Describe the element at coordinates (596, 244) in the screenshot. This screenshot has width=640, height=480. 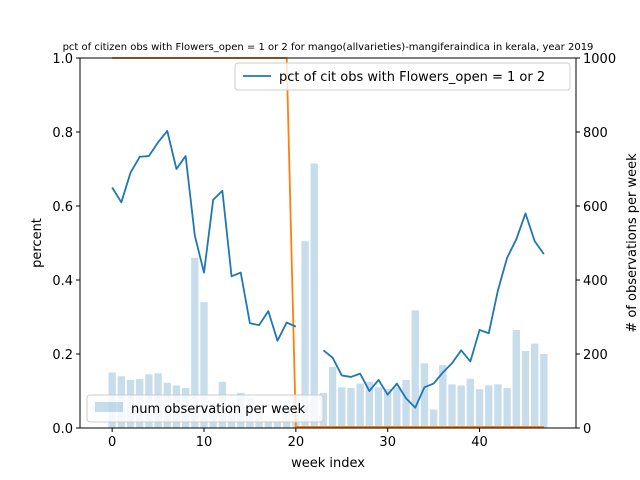
I see `right-y-axis: 0 200 400 600 800 1000` at that location.